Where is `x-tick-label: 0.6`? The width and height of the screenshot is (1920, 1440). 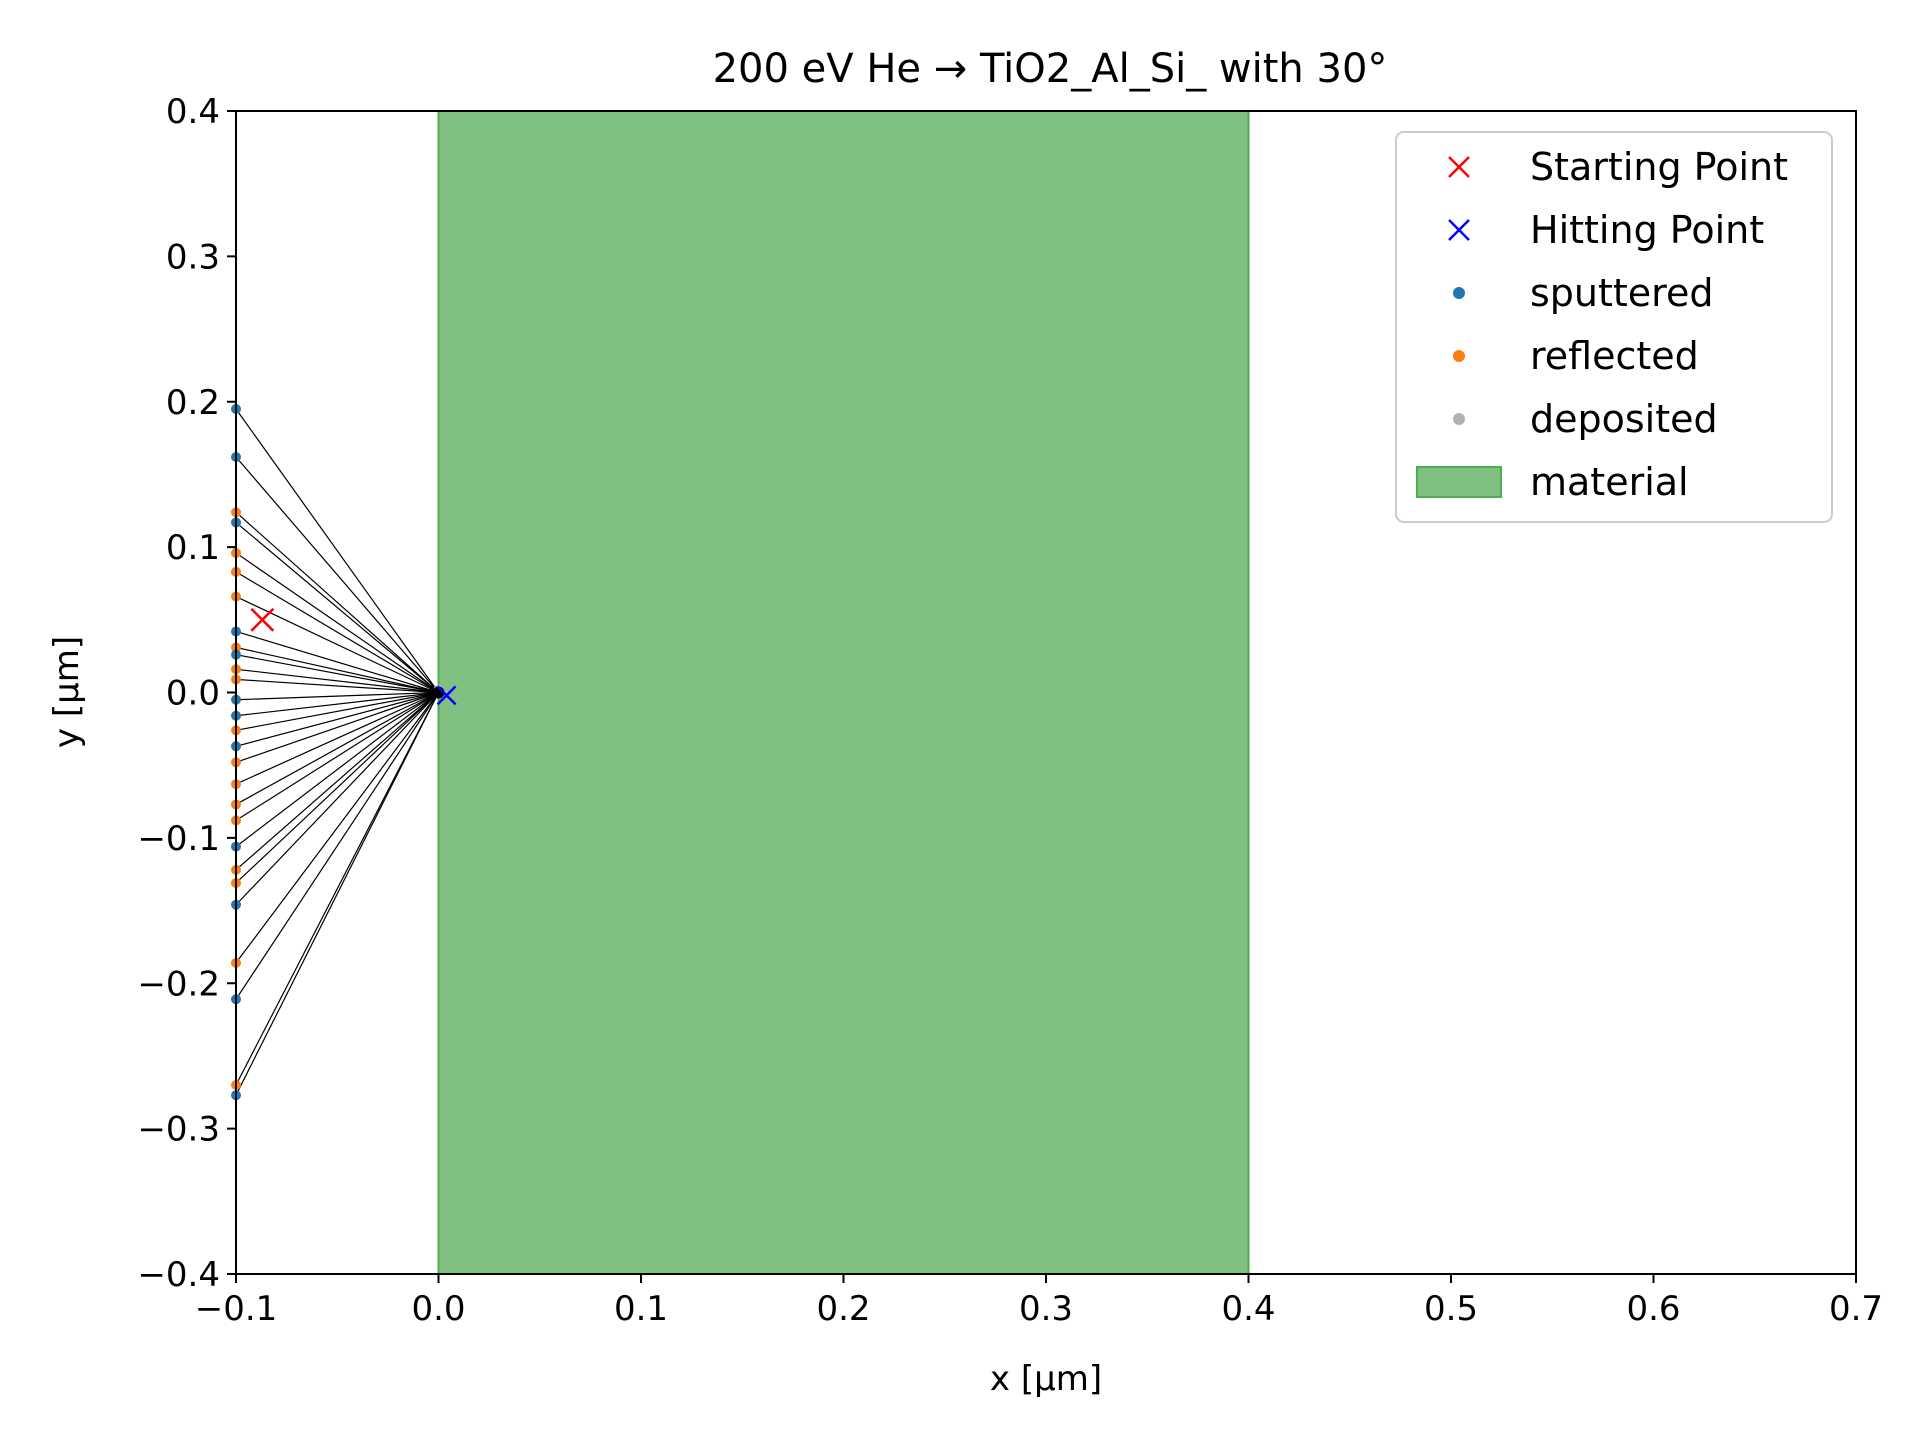
x-tick-label: 0.6 is located at coordinates (1653, 1309).